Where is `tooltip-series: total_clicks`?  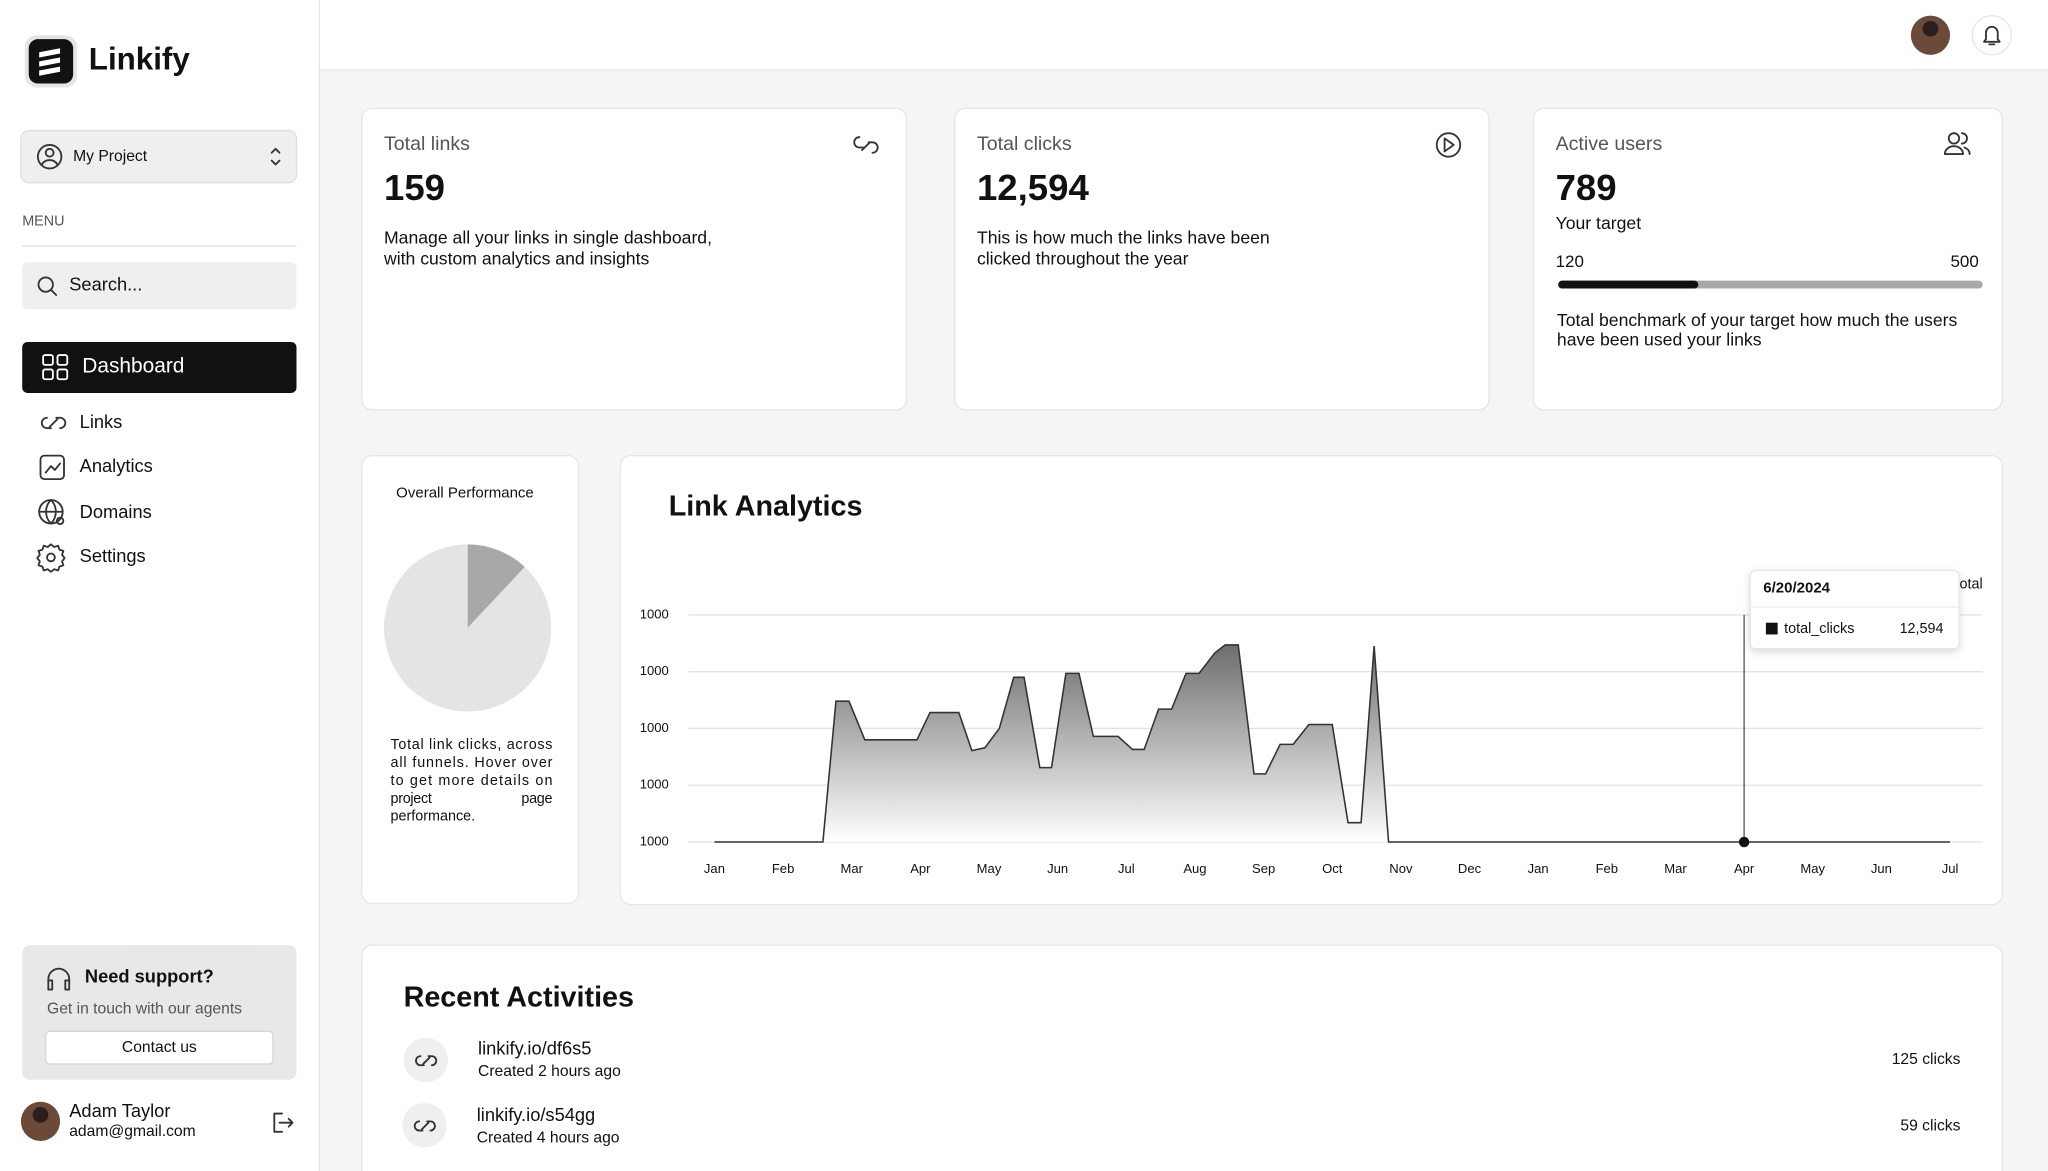 tooltip-series: total_clicks is located at coordinates (1819, 629).